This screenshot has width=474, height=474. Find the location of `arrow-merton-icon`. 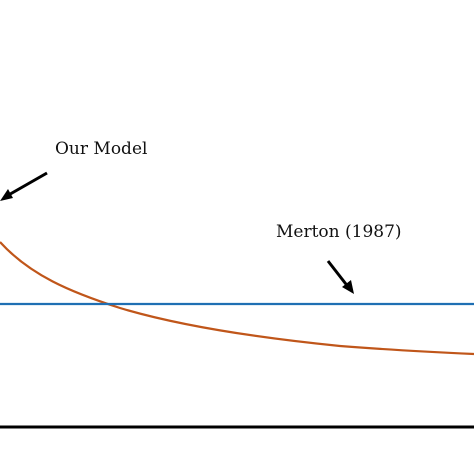

arrow-merton-icon is located at coordinates (340, 277).